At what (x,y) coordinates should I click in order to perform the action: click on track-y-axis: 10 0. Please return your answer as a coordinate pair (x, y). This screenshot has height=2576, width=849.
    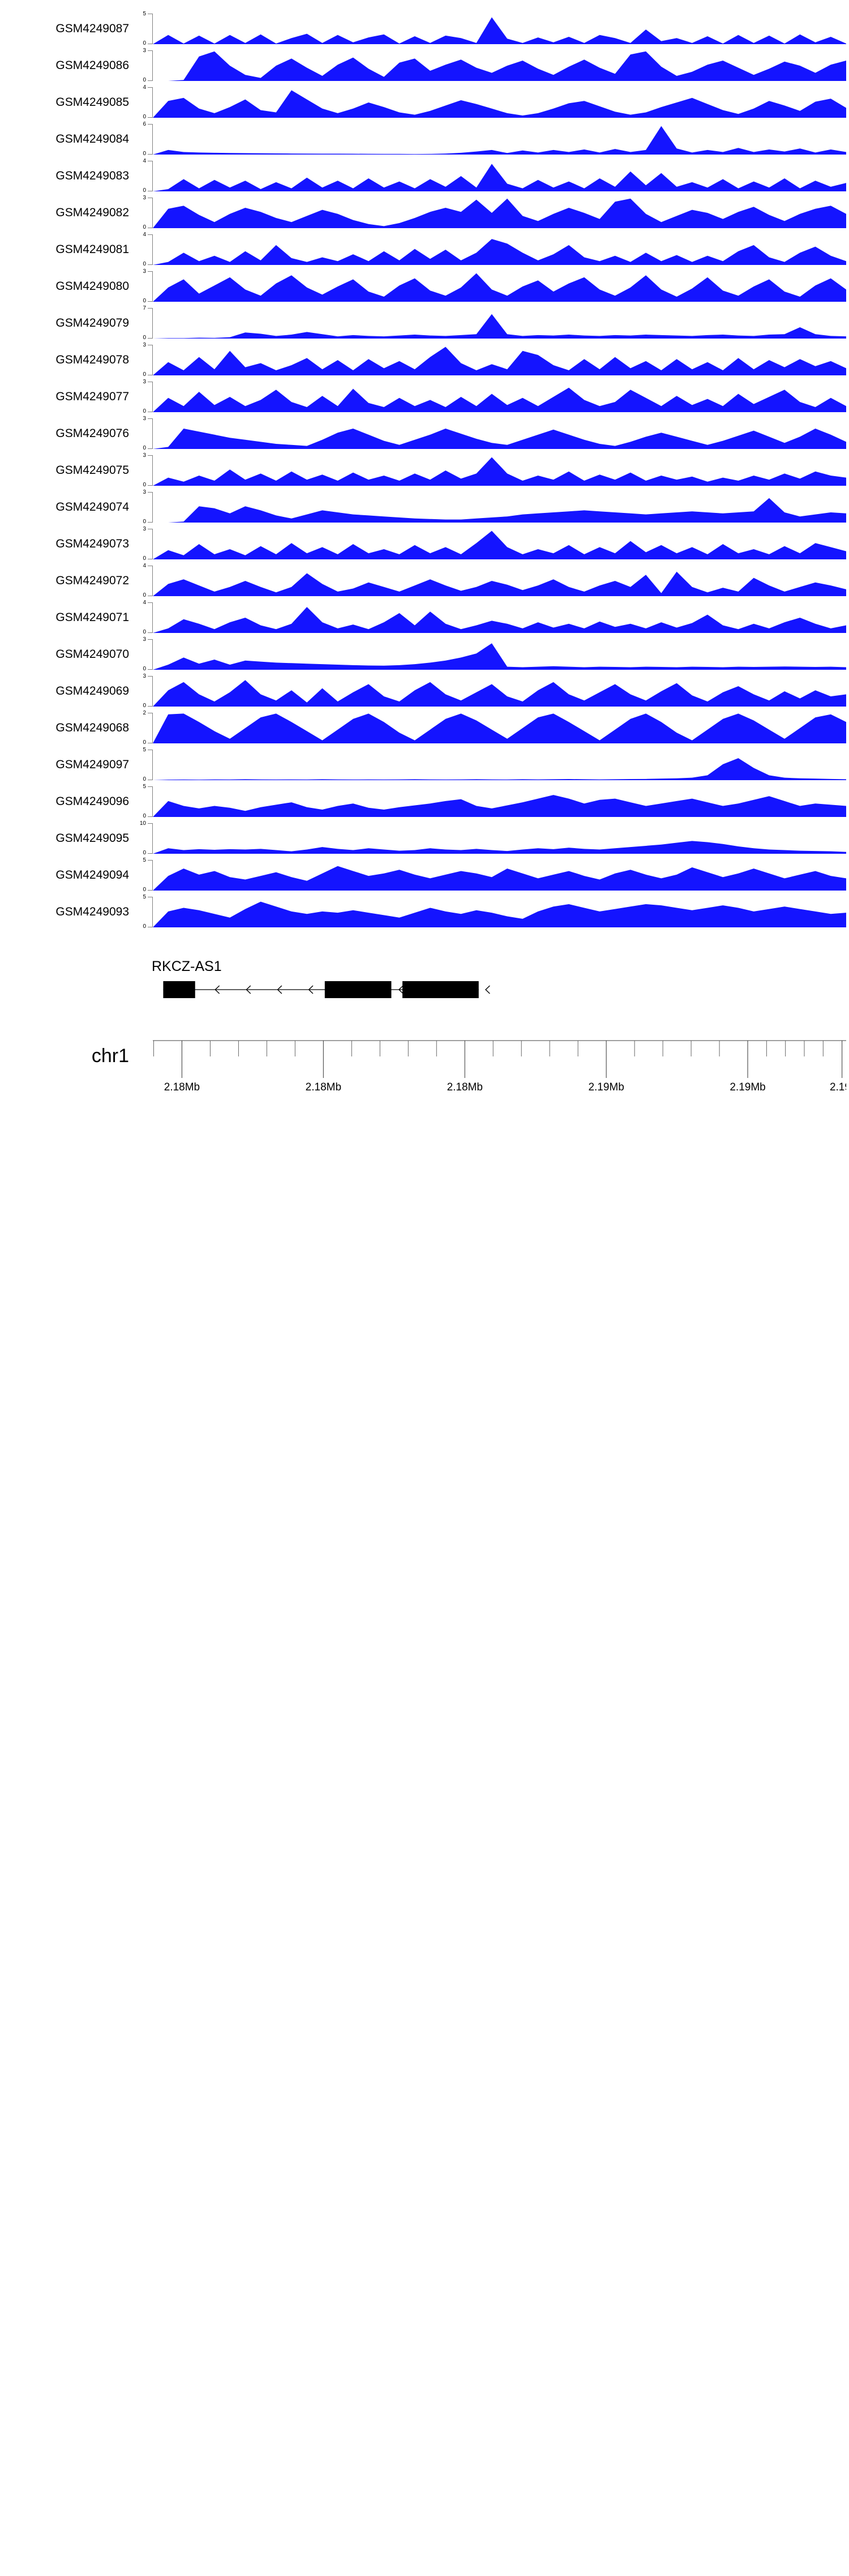
    Looking at the image, I should click on (142, 838).